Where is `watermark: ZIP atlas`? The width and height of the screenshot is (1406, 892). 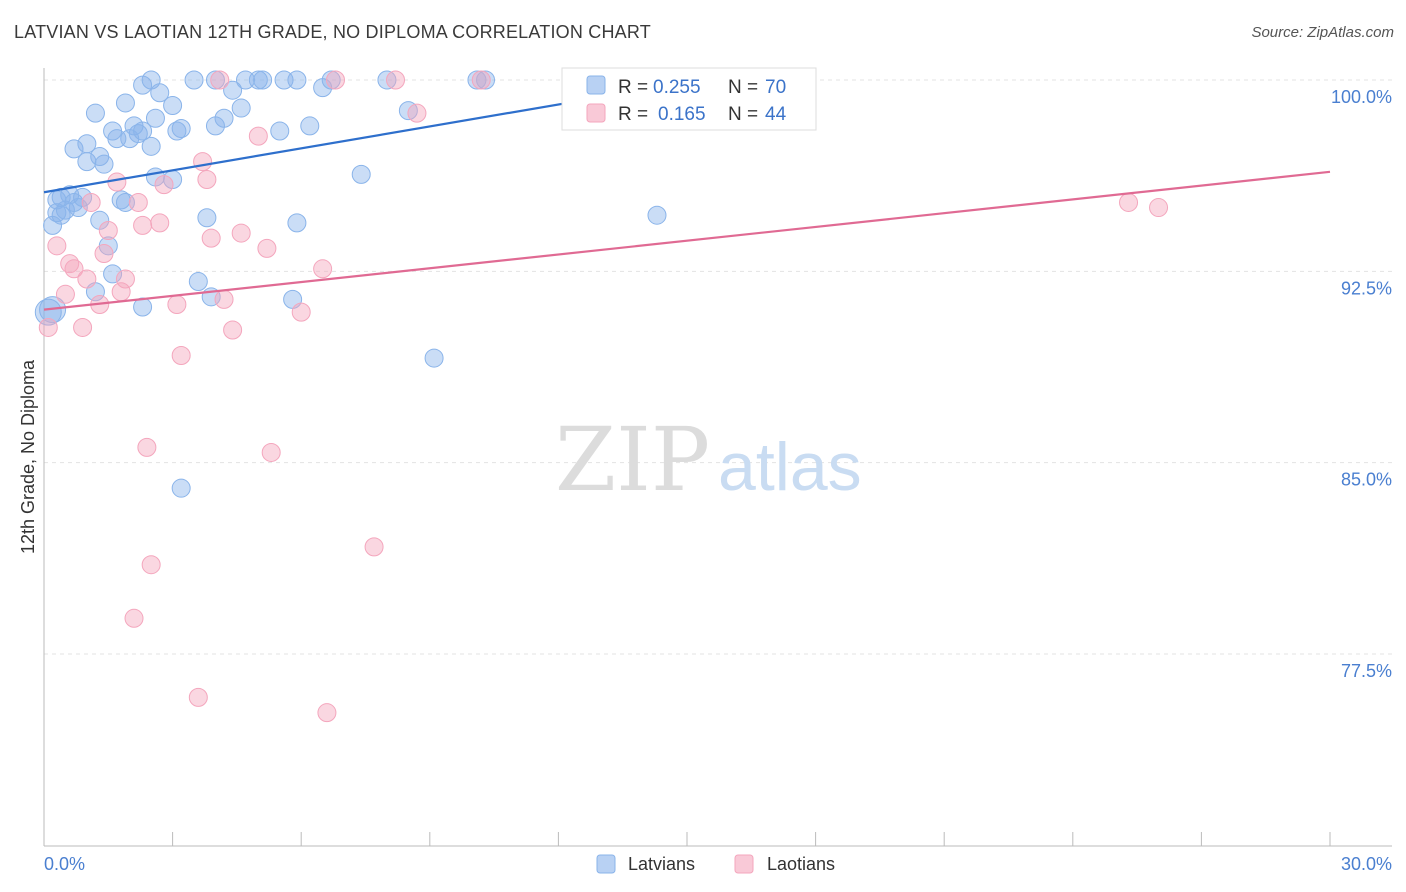 watermark: ZIP atlas is located at coordinates (708, 459).